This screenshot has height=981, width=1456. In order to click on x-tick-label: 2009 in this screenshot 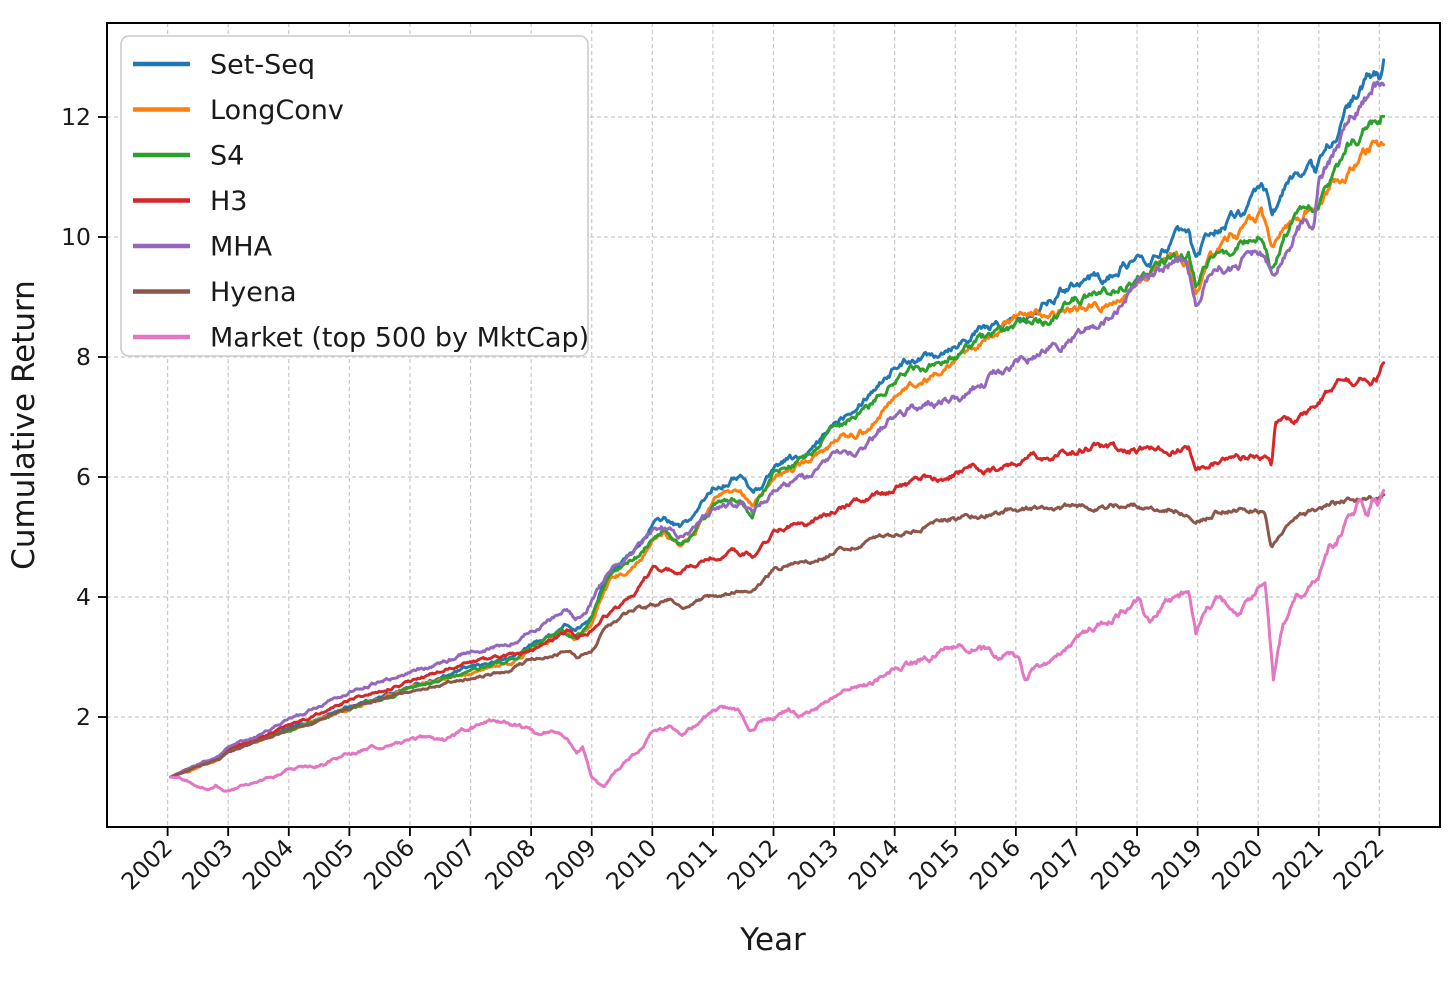, I will do `click(571, 864)`.